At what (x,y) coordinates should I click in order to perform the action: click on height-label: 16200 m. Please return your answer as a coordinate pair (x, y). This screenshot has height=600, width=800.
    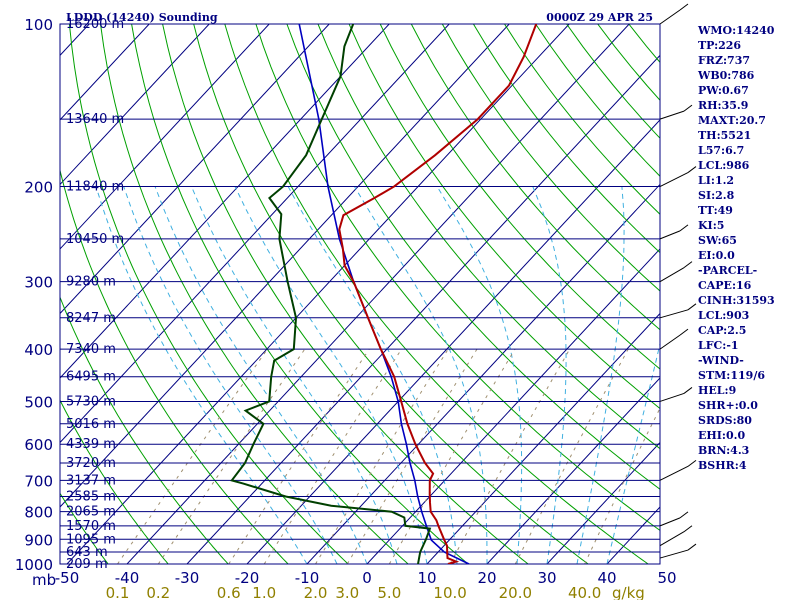
    Looking at the image, I should click on (95, 24).